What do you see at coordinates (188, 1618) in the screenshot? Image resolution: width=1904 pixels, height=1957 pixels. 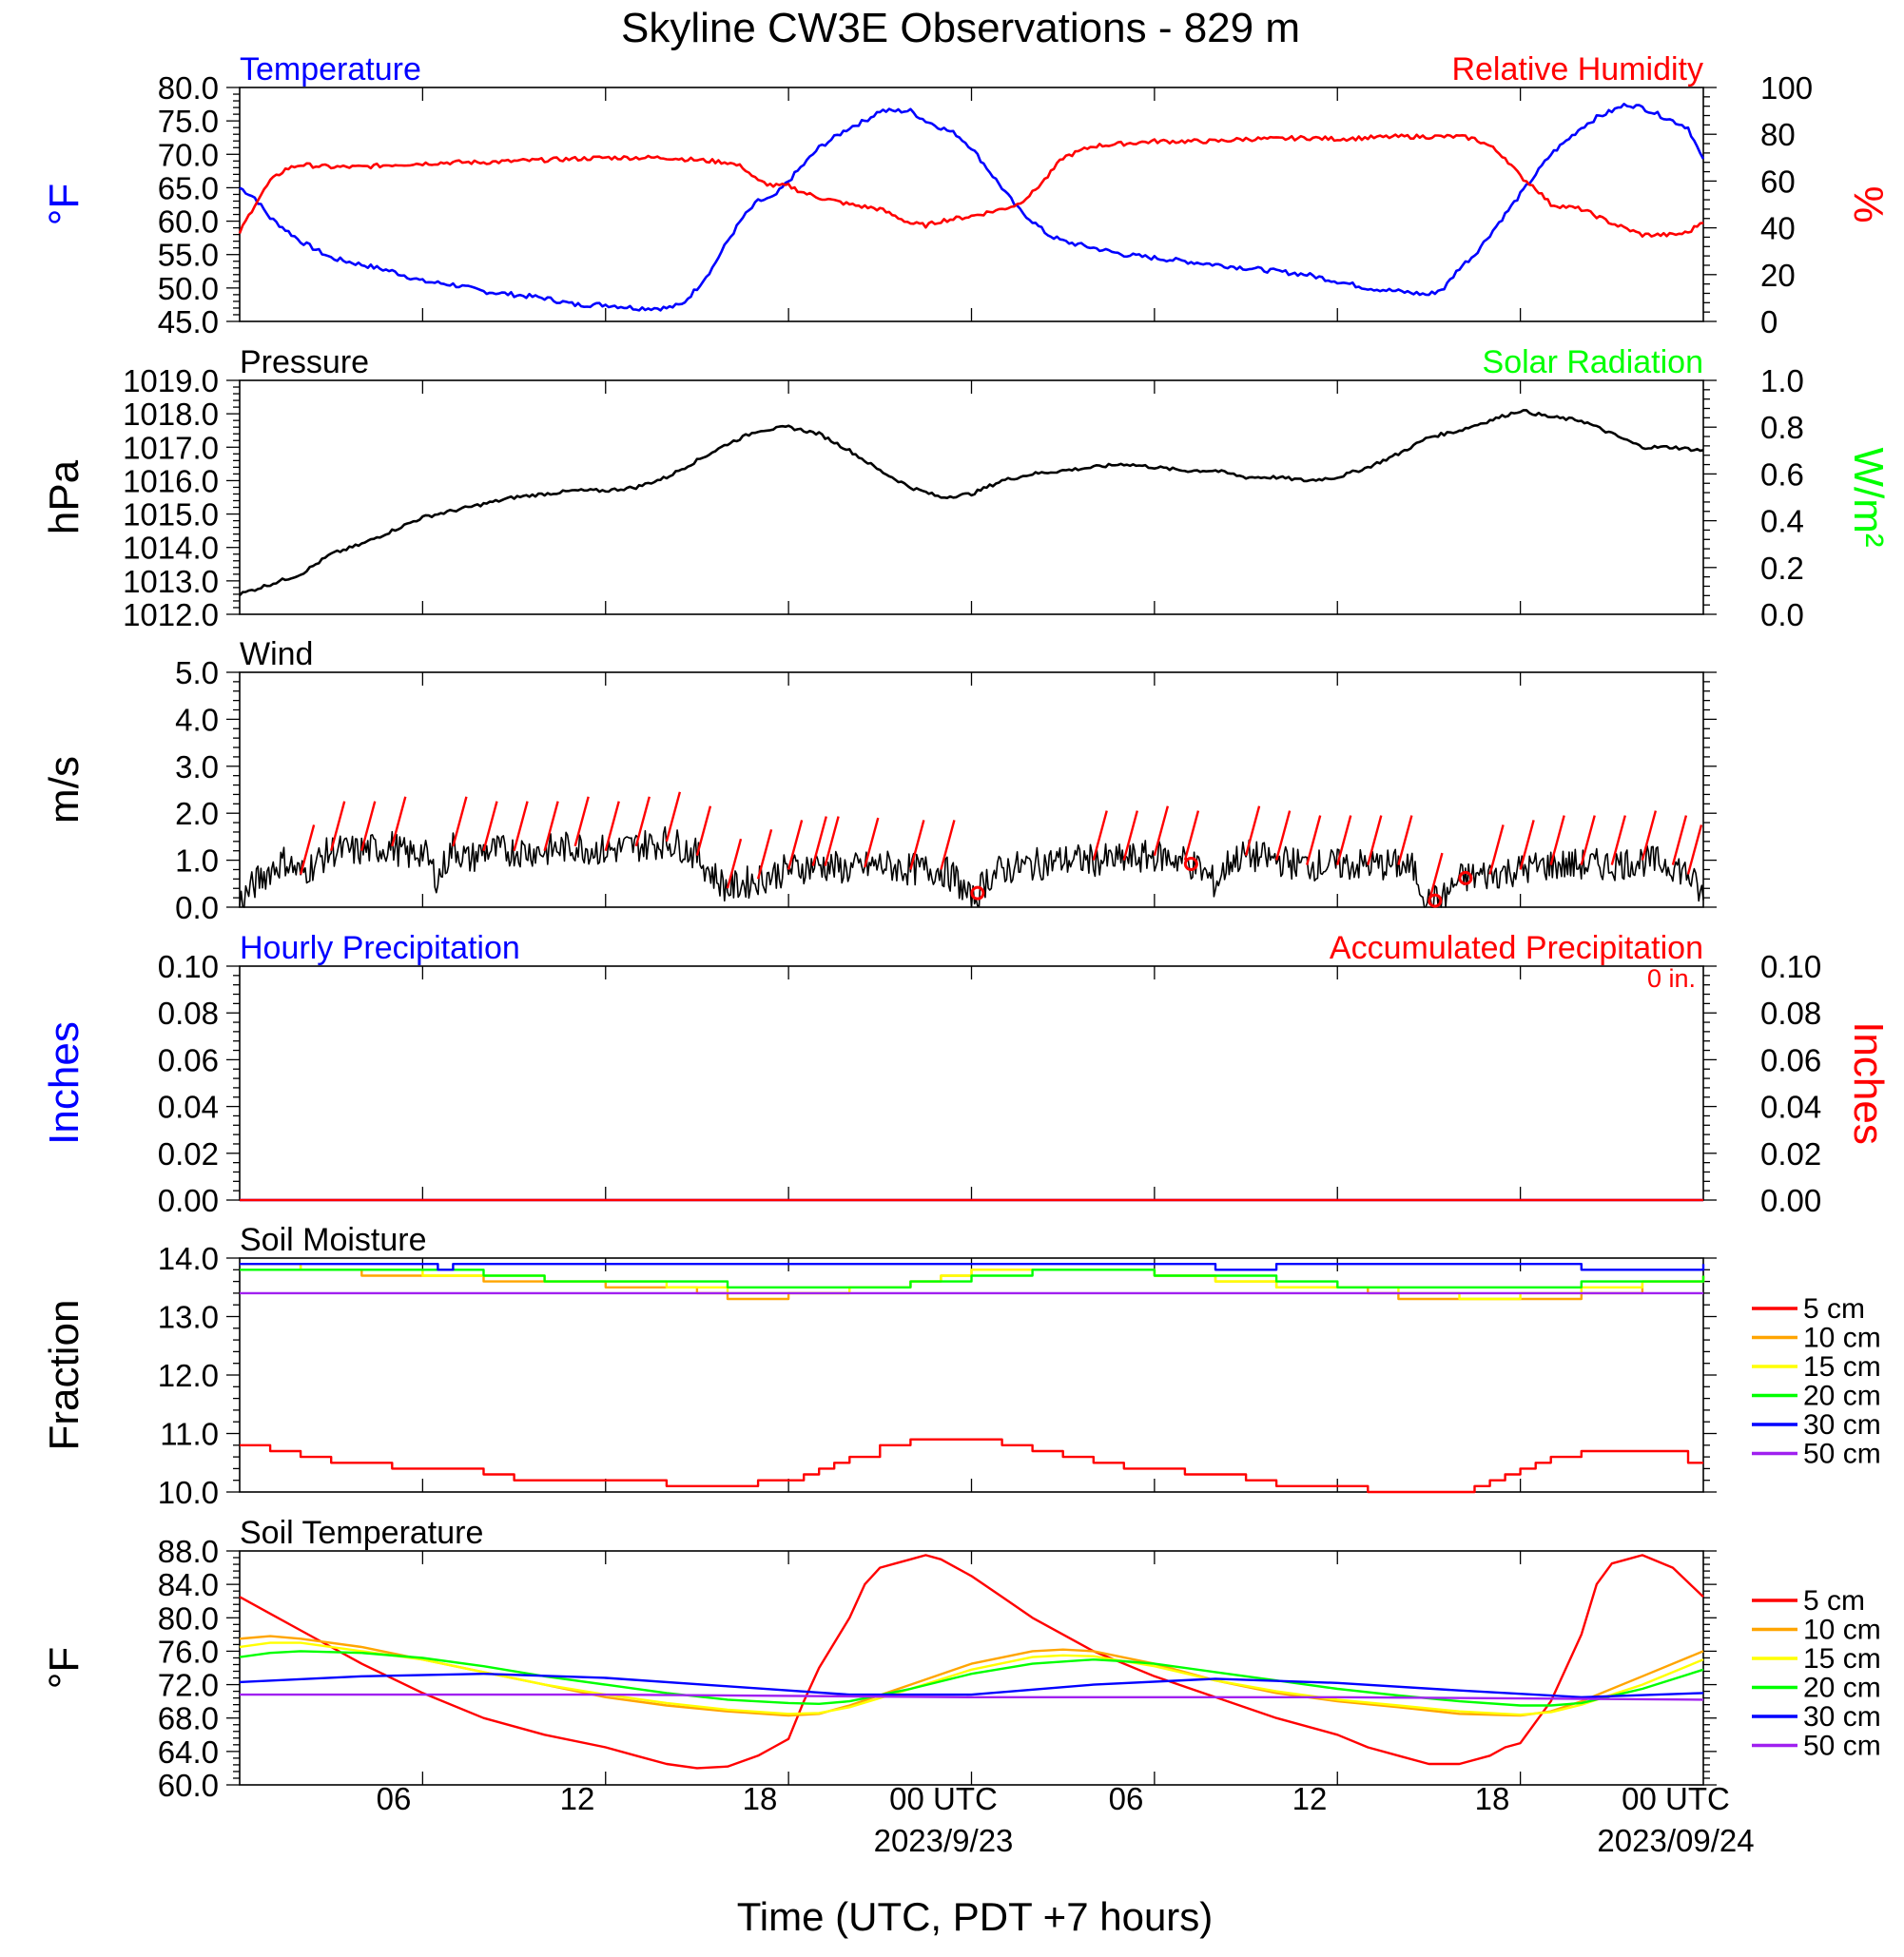 I see `y-tick-label: 80.0` at bounding box center [188, 1618].